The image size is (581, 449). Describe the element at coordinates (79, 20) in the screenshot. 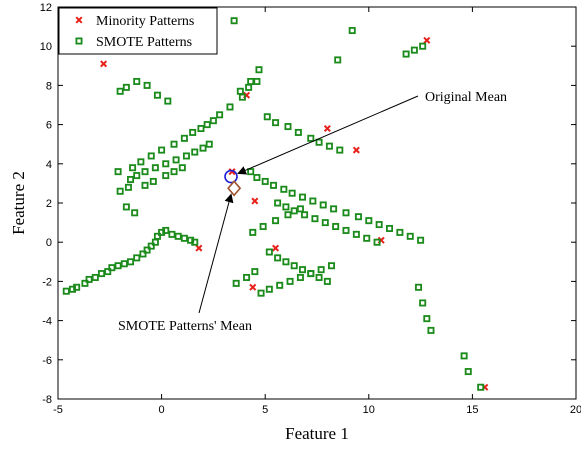

I see `legend-minority-marker-b` at that location.